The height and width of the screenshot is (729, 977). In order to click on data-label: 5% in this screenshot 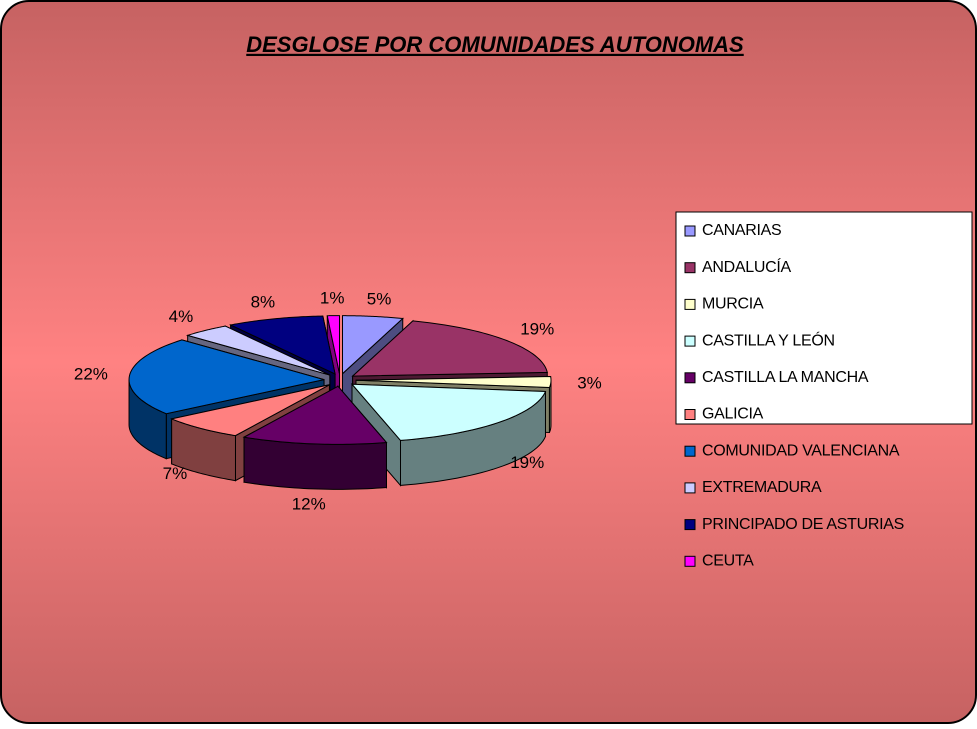, I will do `click(379, 298)`.